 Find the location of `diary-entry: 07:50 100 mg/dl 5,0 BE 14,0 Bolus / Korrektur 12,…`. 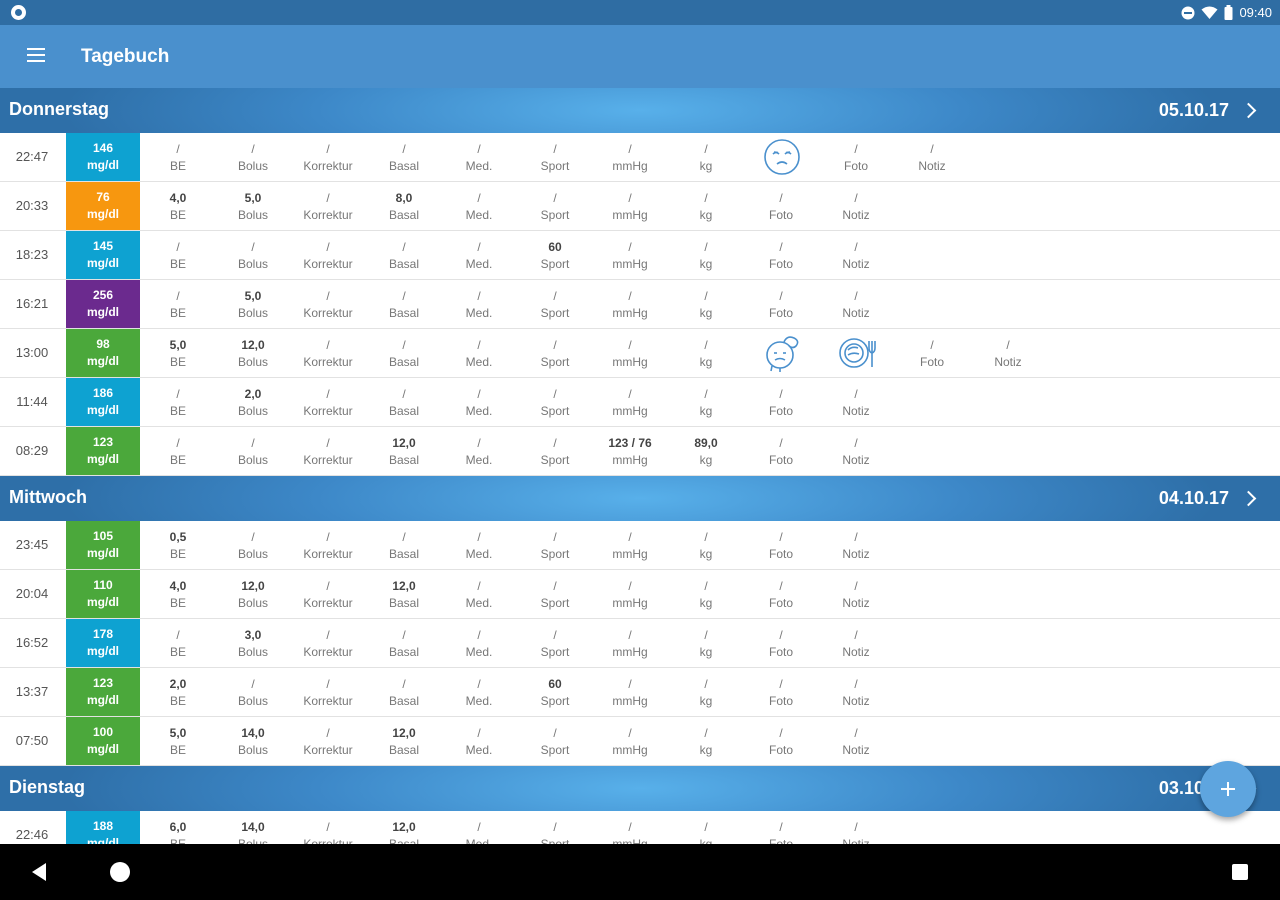

diary-entry: 07:50 100 mg/dl 5,0 BE 14,0 Bolus / Korrektur 12,… is located at coordinates (640, 741).